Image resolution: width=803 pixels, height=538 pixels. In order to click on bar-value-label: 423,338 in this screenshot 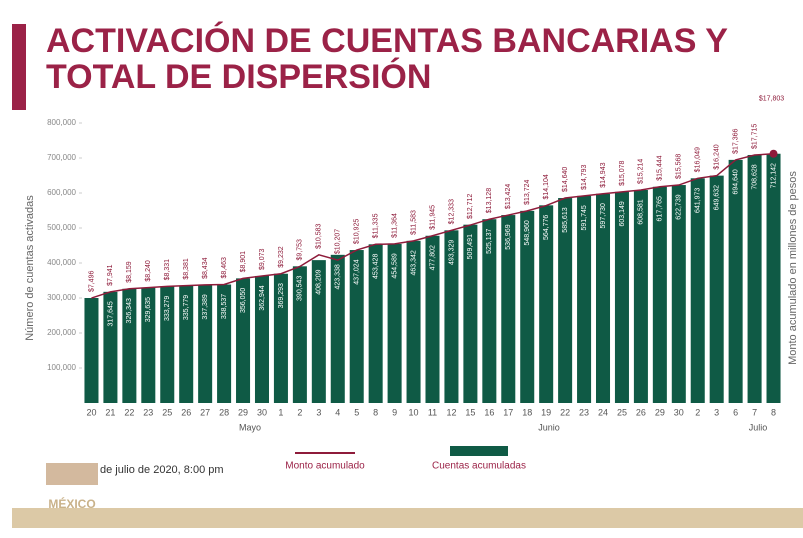, I will do `click(338, 276)`.